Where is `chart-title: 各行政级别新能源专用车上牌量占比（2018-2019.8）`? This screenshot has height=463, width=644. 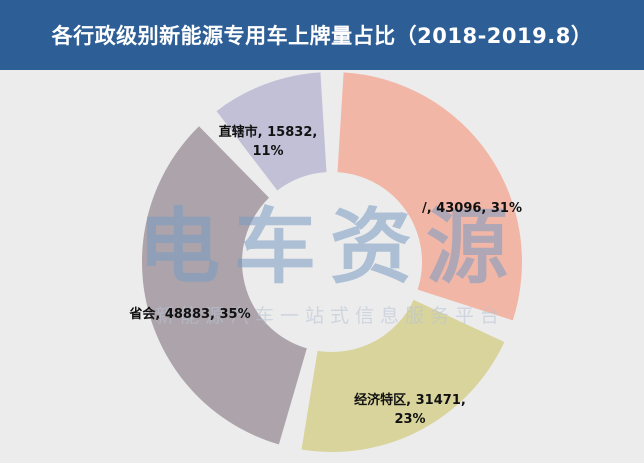 chart-title: 各行政级别新能源专用车上牌量占比（2018-2019.8） is located at coordinates (322, 36).